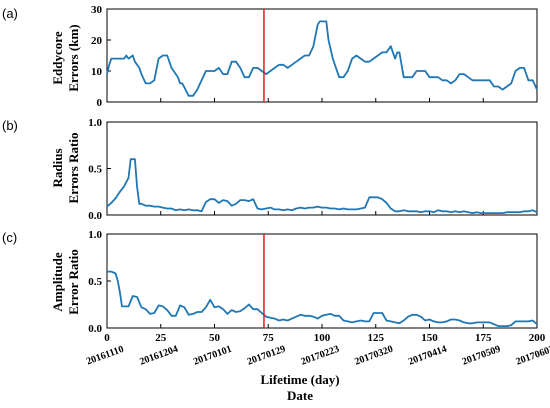  I want to click on series-line-b, so click(322, 186).